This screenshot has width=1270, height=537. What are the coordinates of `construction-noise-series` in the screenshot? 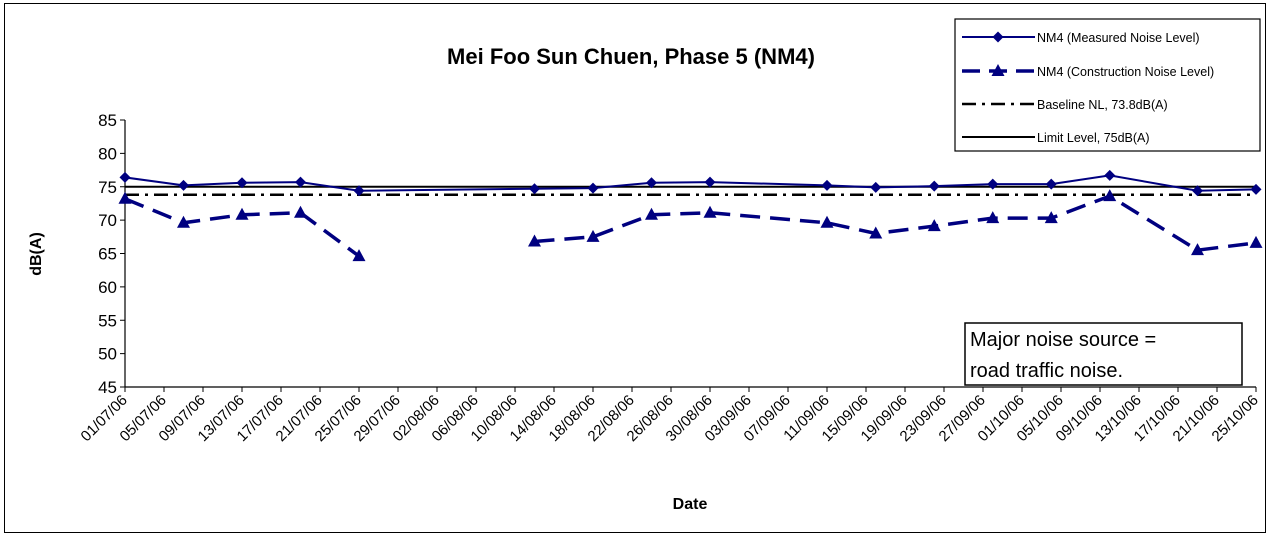 It's located at (690, 225).